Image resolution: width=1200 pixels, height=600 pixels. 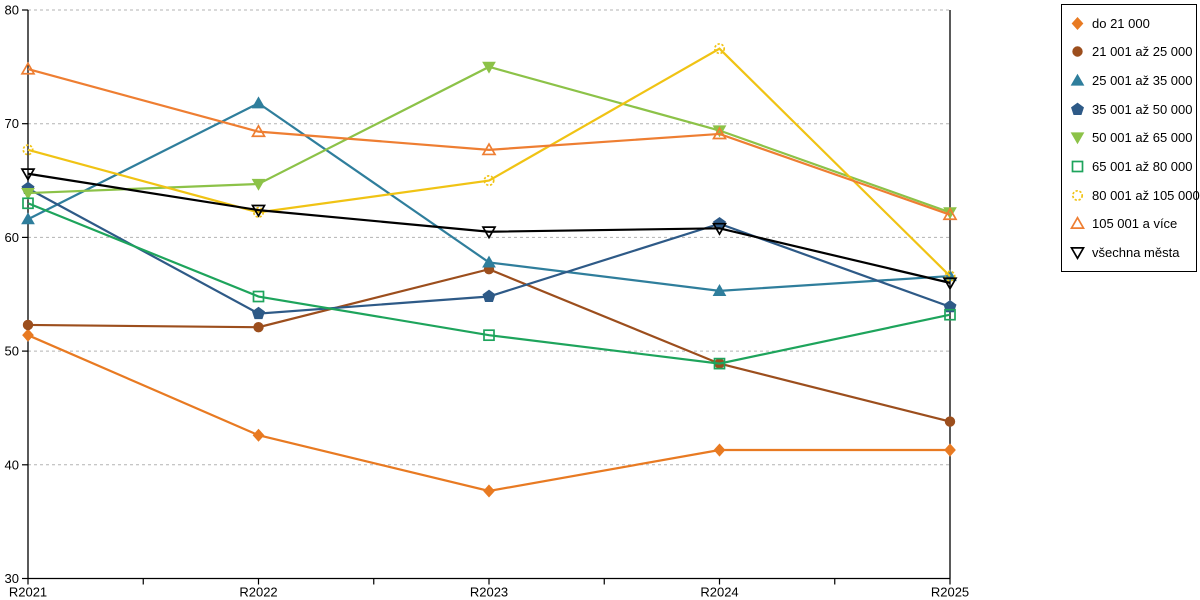 What do you see at coordinates (719, 592) in the screenshot?
I see `x-tick-label: R2024` at bounding box center [719, 592].